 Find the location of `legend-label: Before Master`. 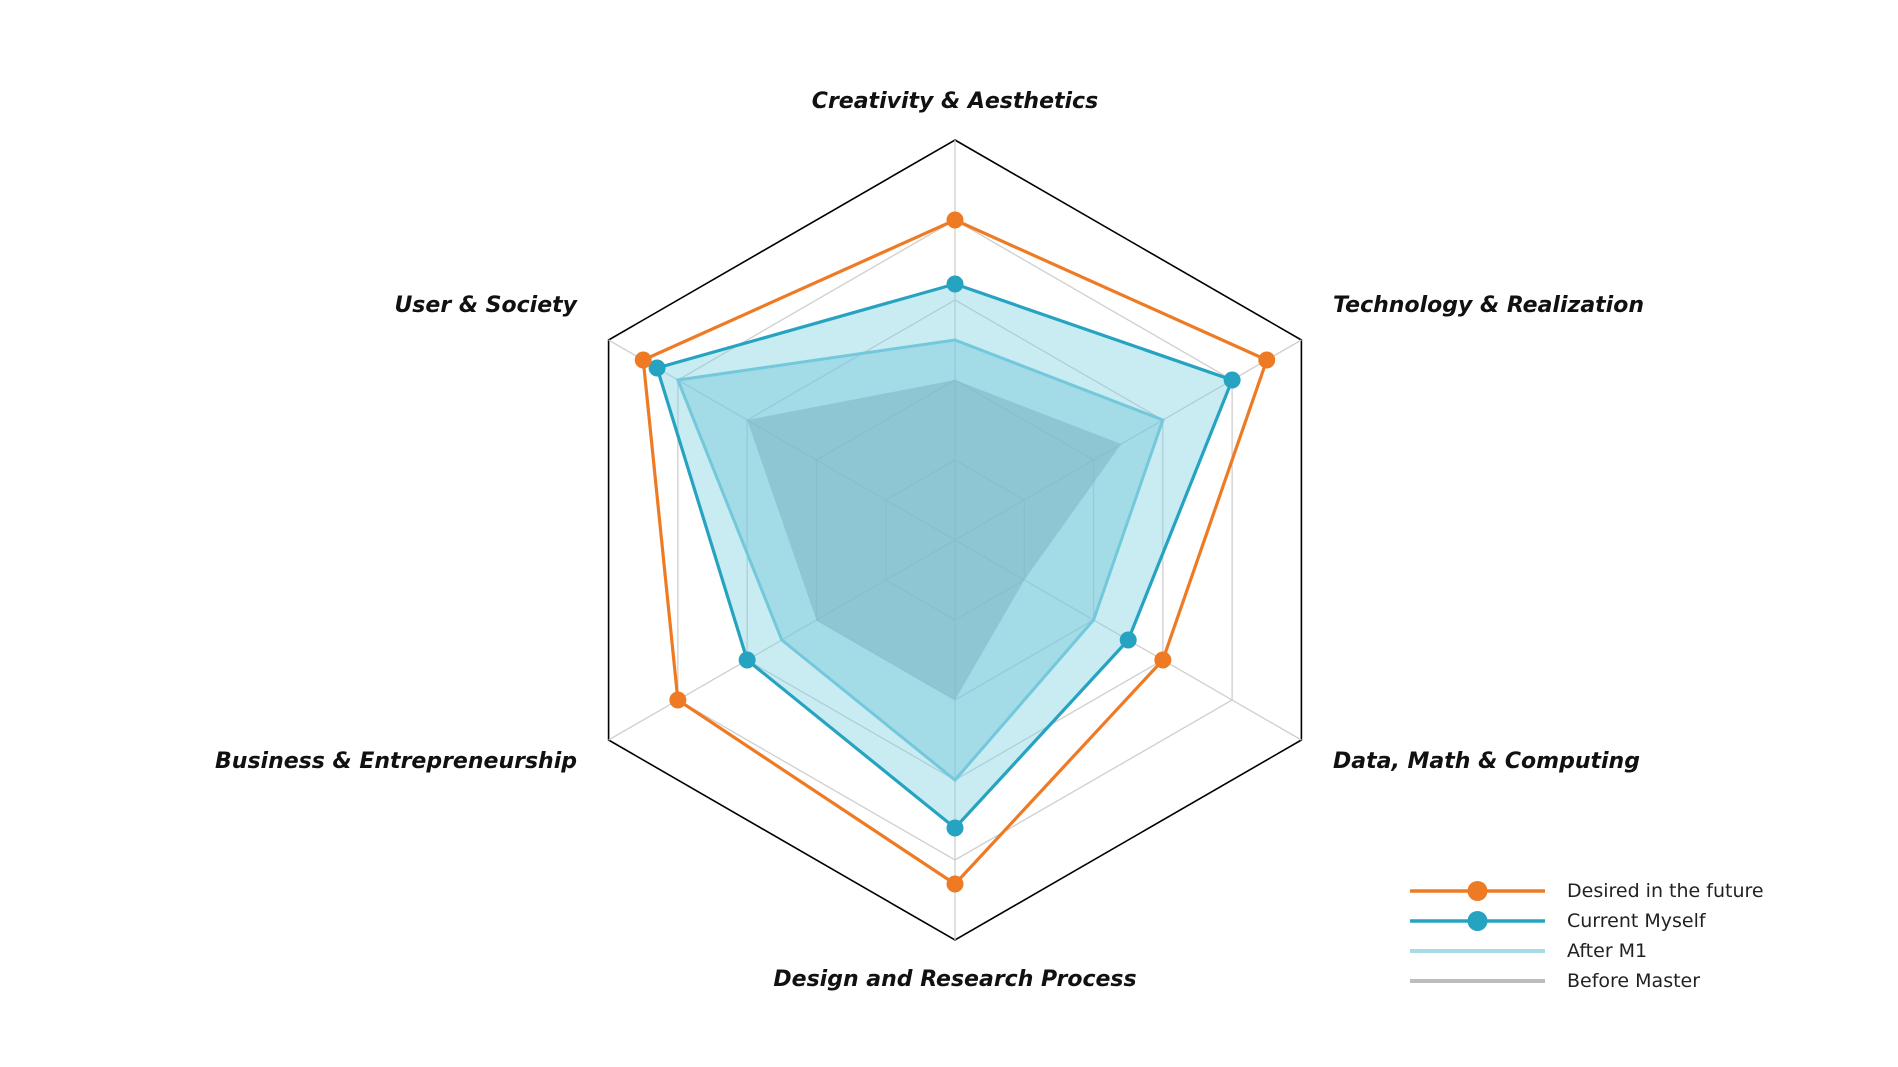

legend-label: Before Master is located at coordinates (1633, 981).